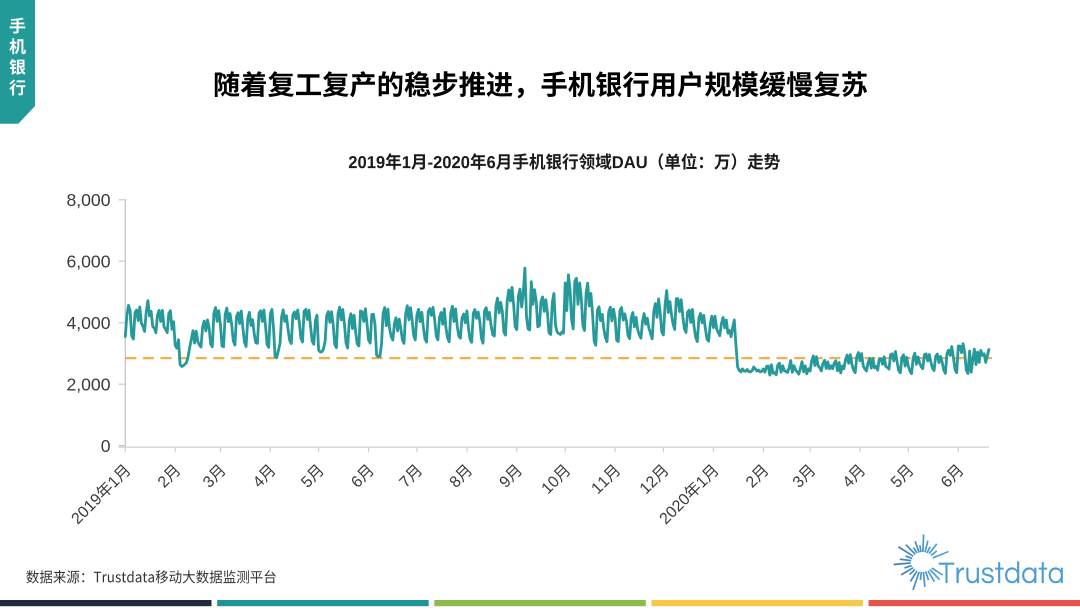 This screenshot has width=1080, height=613. What do you see at coordinates (106, 446) in the screenshot?
I see `svg-text: 0` at bounding box center [106, 446].